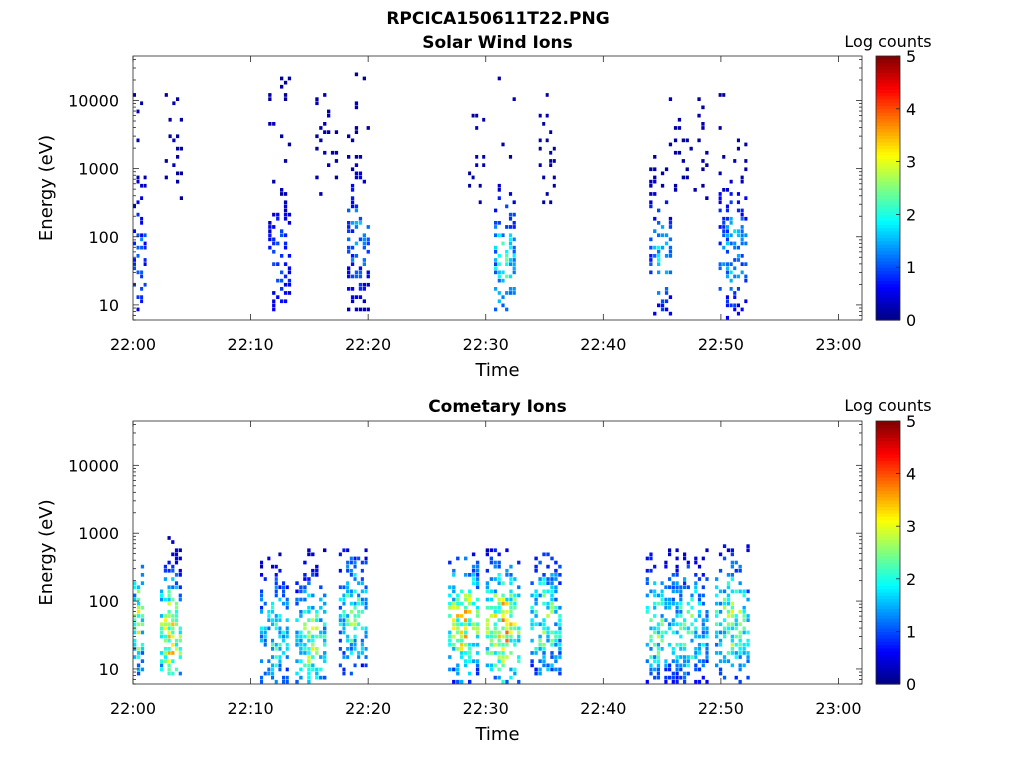 The image size is (1024, 768). I want to click on x-tick-label: 22:30, so click(486, 344).